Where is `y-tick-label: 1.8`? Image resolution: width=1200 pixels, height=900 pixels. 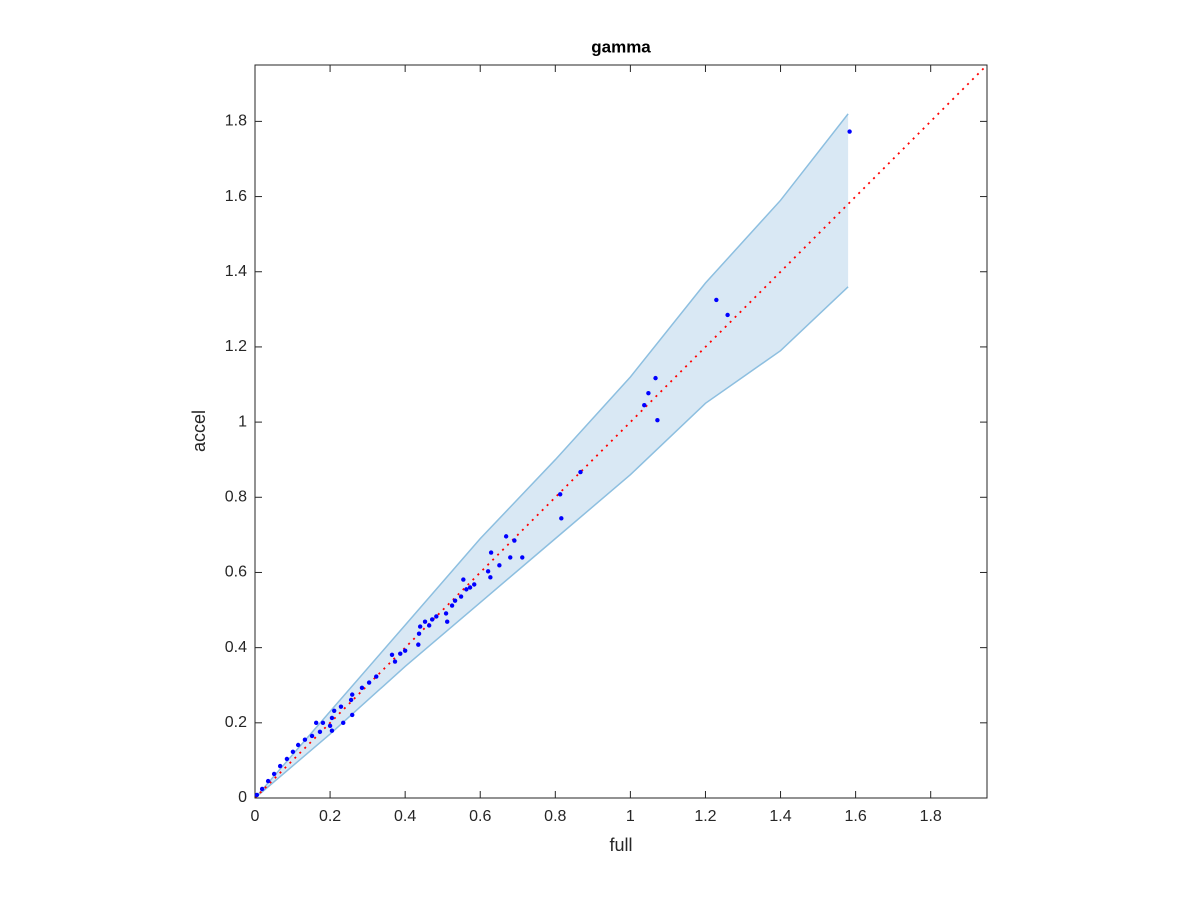 y-tick-label: 1.8 is located at coordinates (236, 121).